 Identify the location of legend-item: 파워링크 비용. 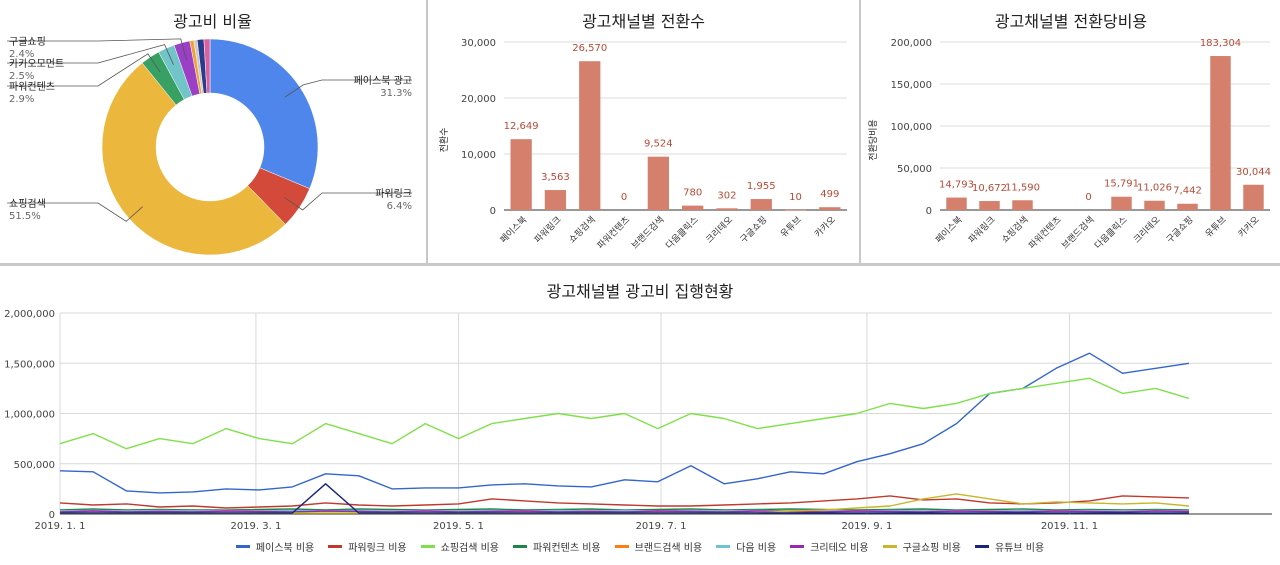
(367, 546).